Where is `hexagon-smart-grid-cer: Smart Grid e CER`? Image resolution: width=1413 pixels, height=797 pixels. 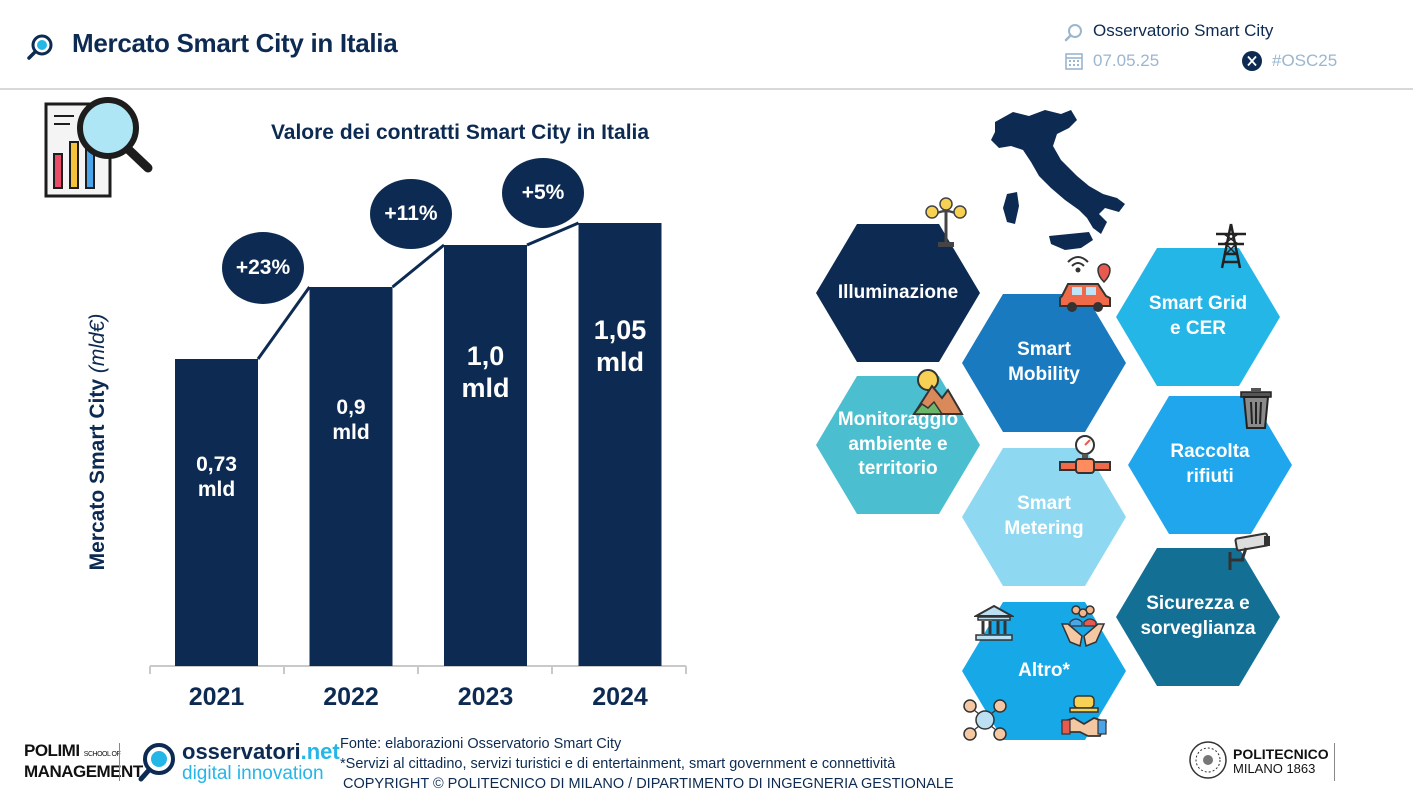 hexagon-smart-grid-cer: Smart Grid e CER is located at coordinates (1198, 317).